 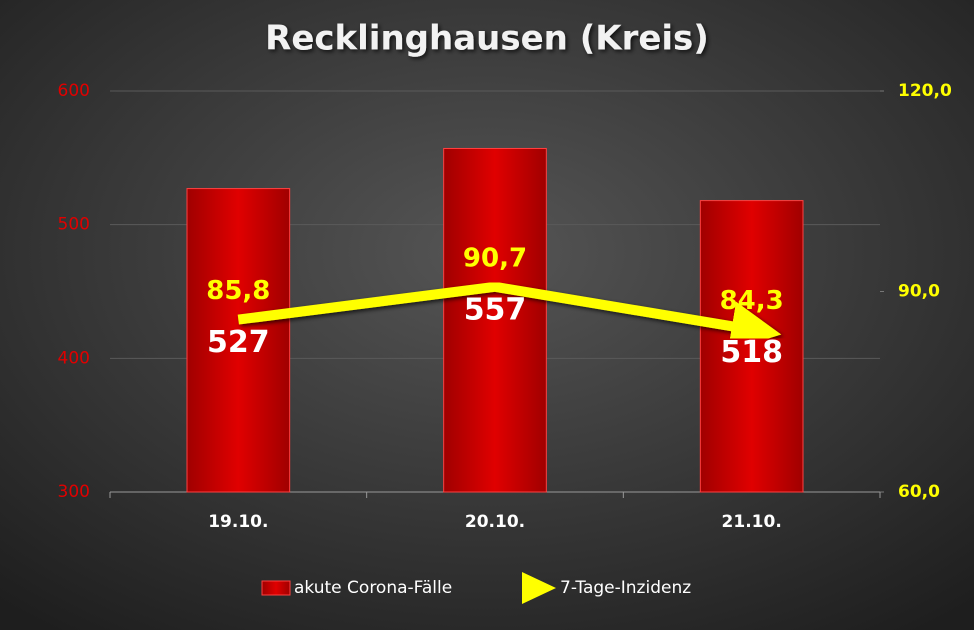 I want to click on bar-value-label: 527, so click(x=238, y=342).